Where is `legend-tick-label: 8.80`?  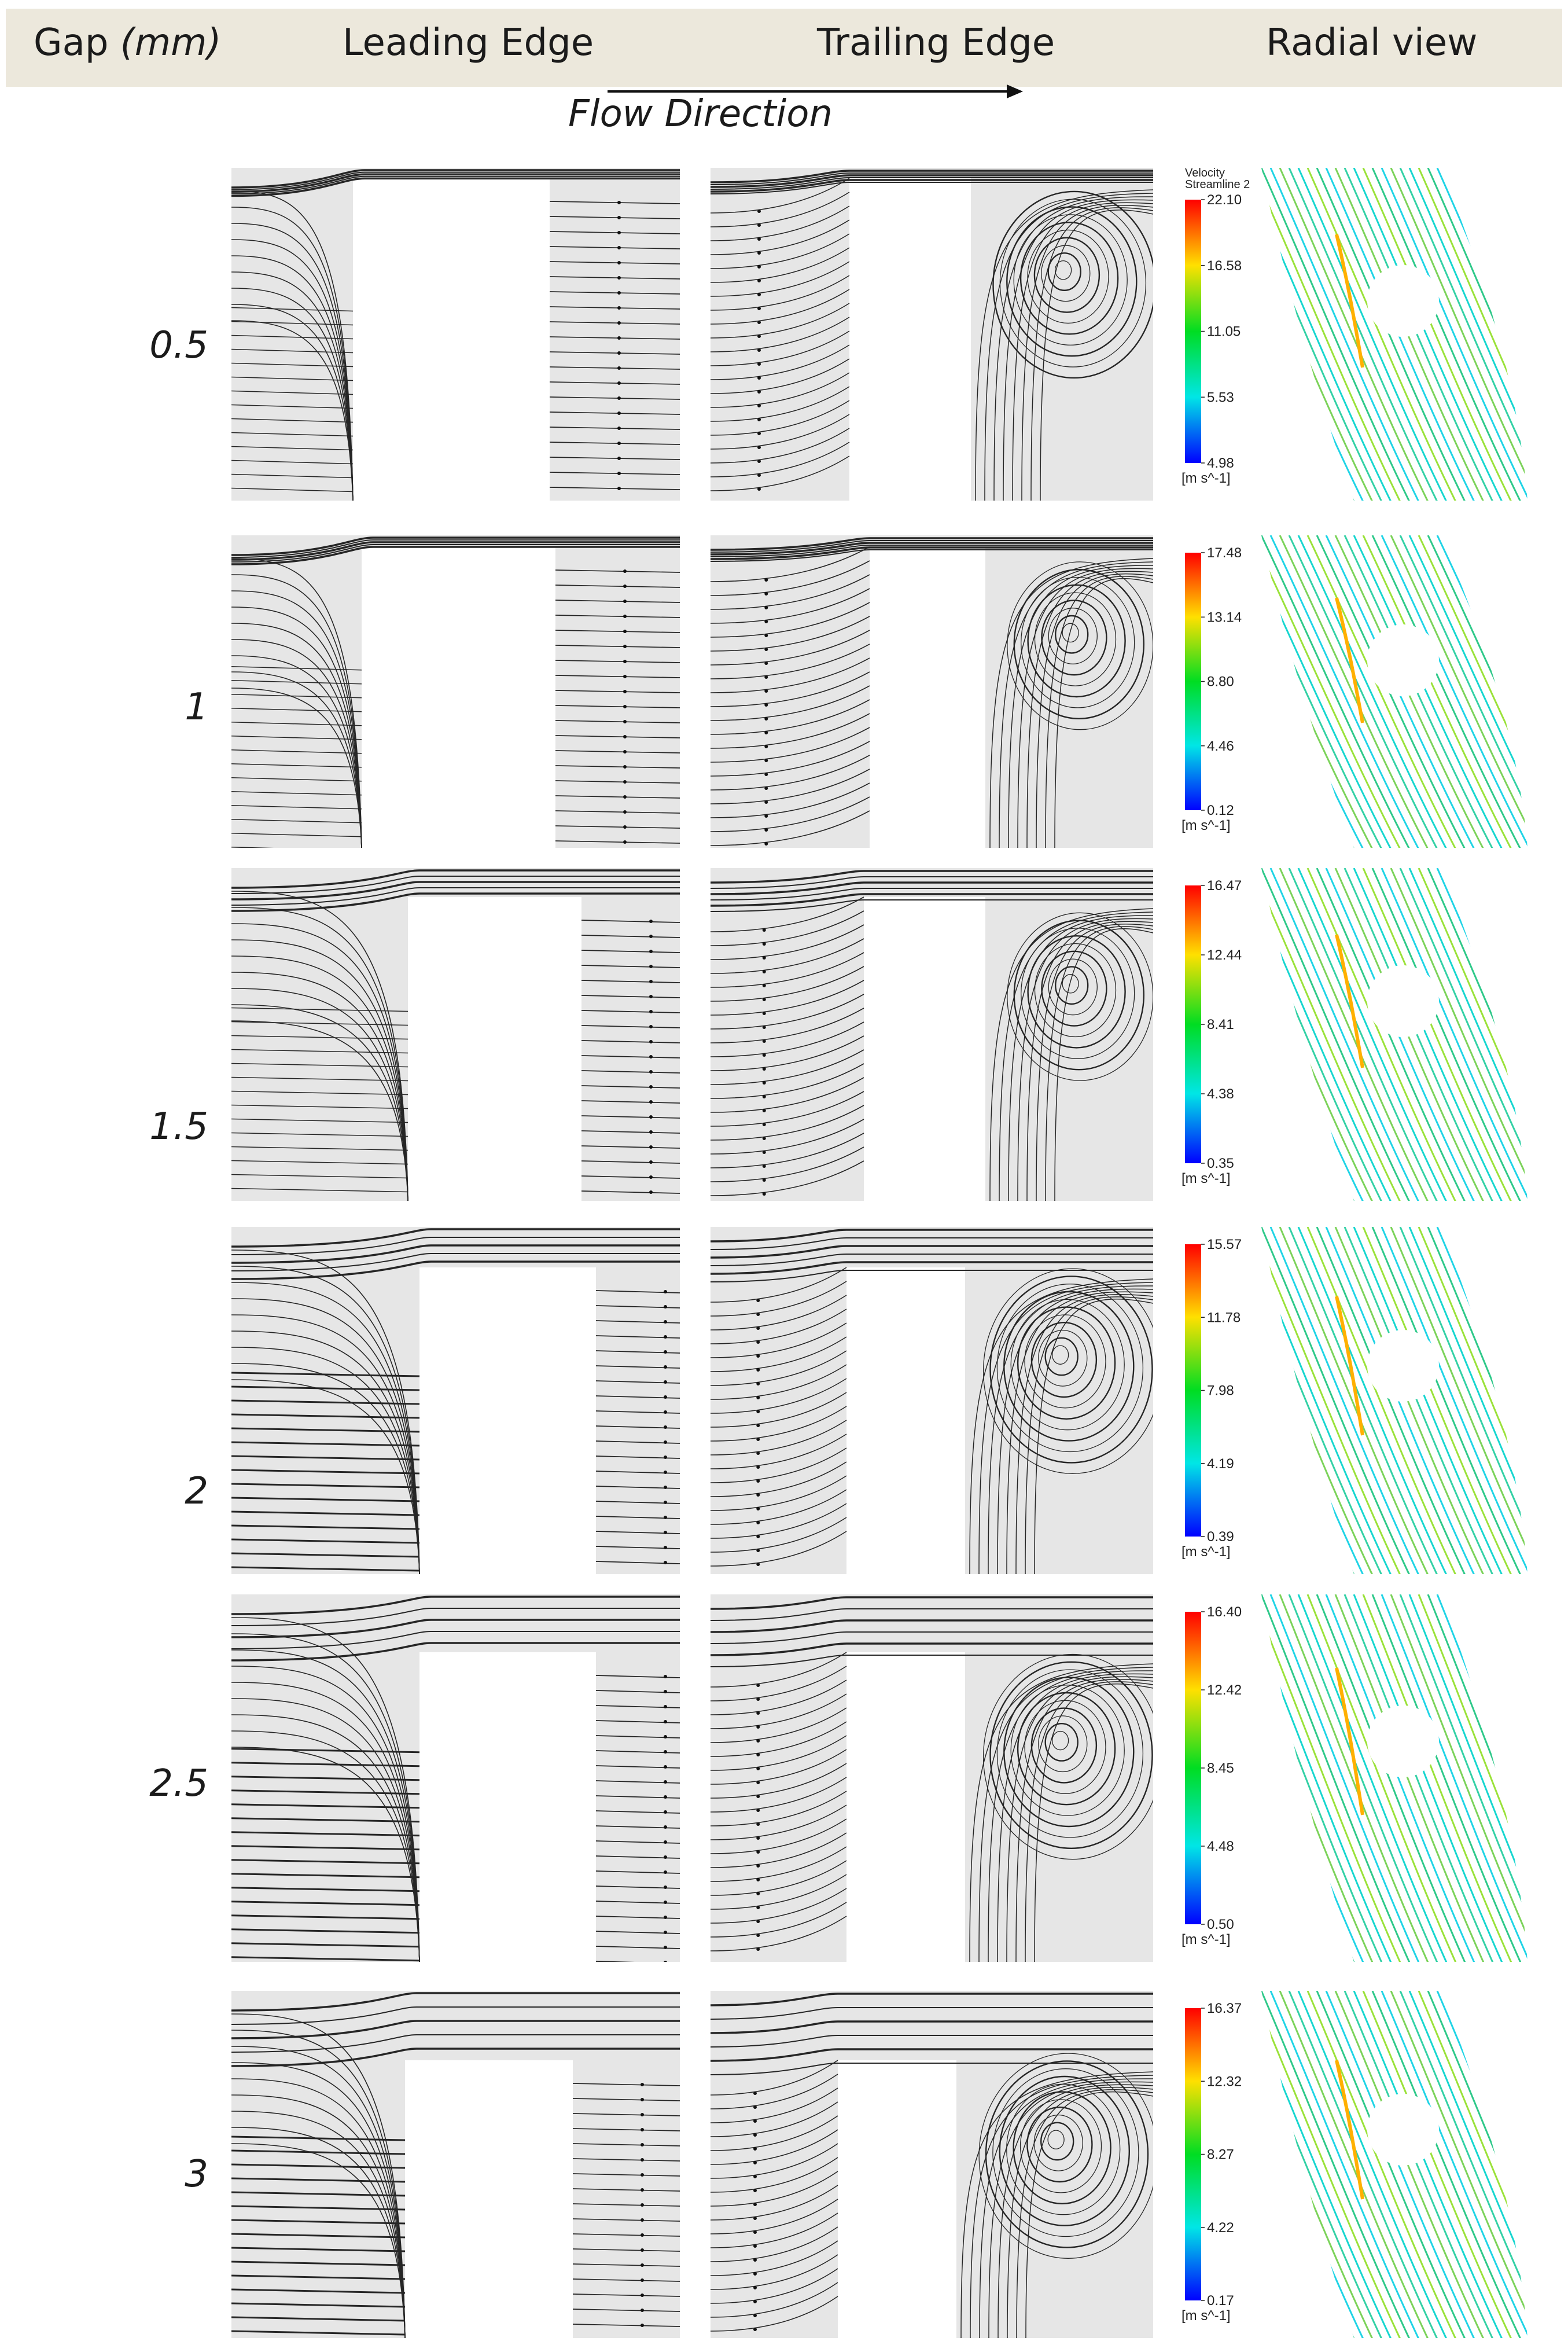 legend-tick-label: 8.80 is located at coordinates (1221, 682).